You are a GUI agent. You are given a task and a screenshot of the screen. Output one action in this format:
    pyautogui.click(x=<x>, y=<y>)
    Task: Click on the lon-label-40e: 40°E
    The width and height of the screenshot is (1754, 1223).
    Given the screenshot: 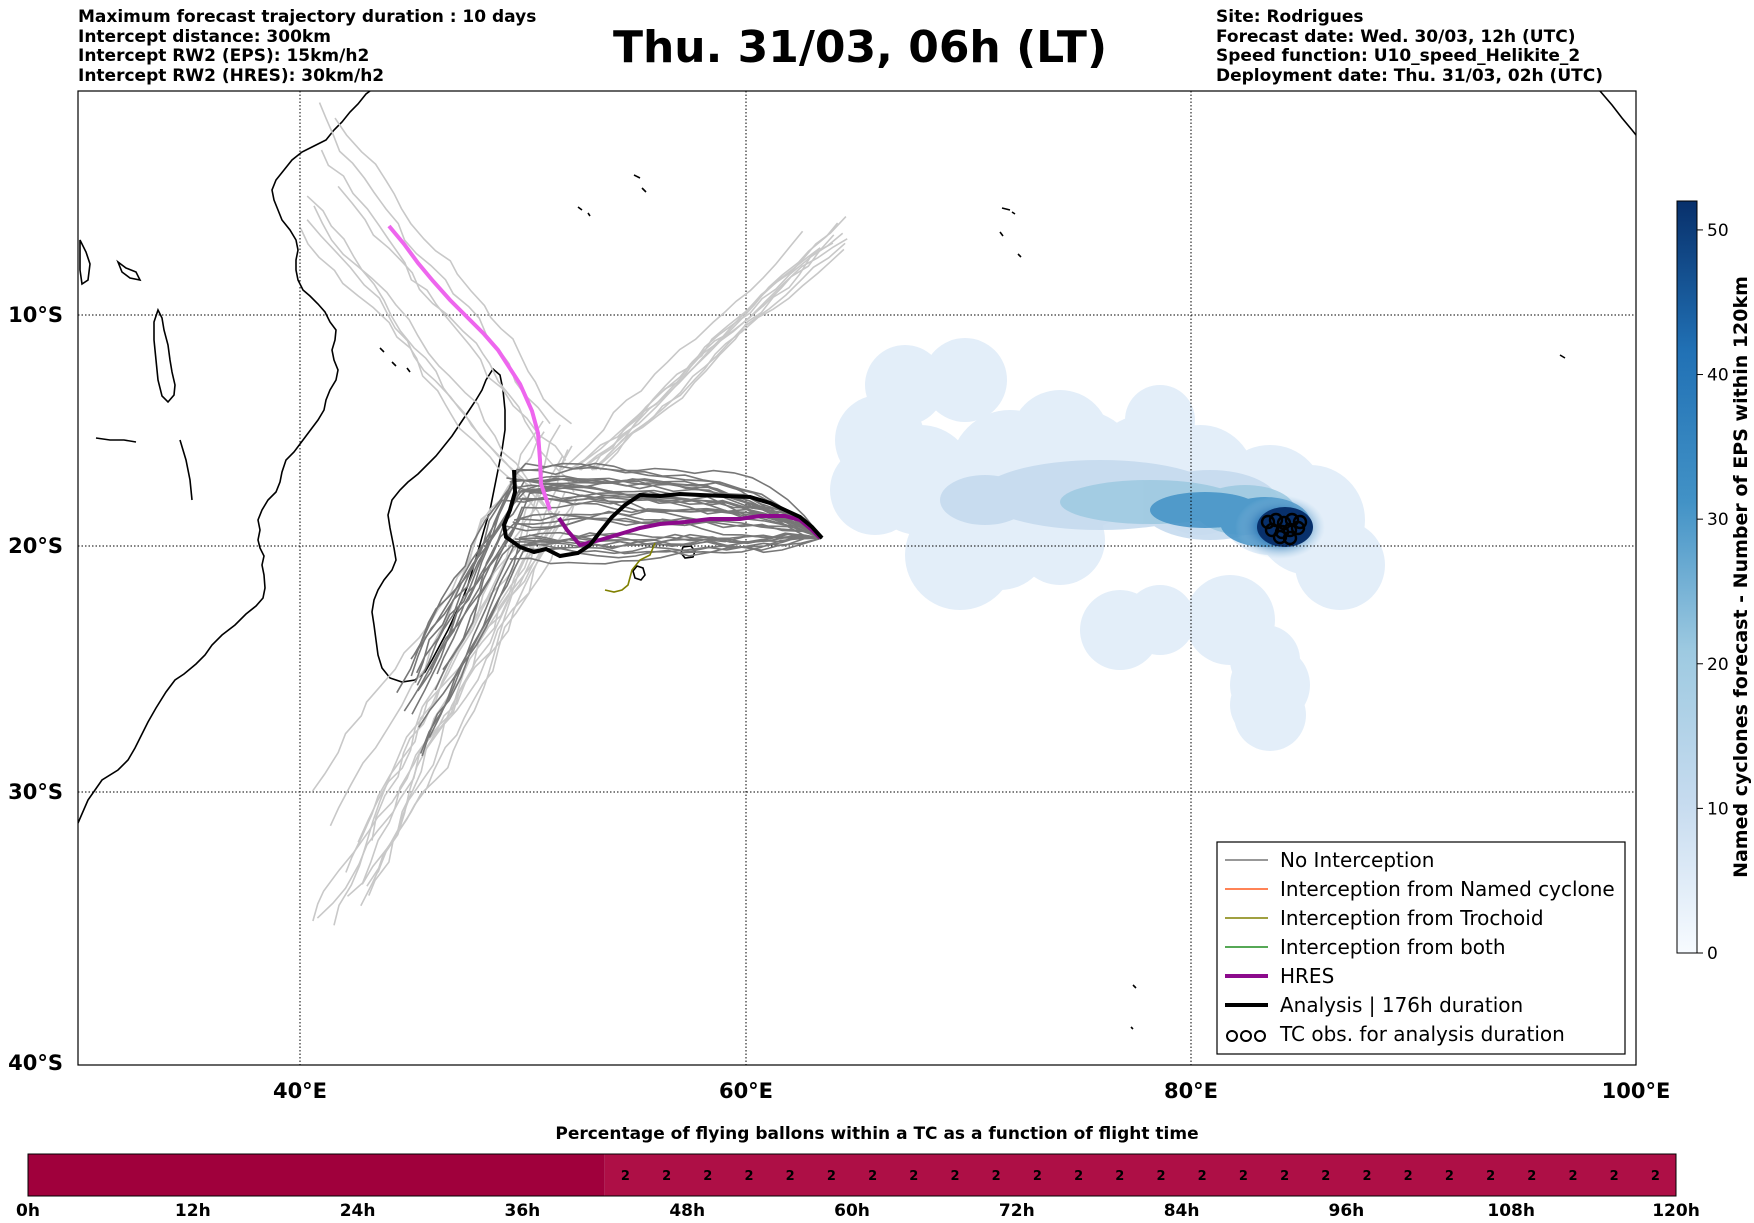 What is the action you would take?
    pyautogui.click(x=300, y=1091)
    